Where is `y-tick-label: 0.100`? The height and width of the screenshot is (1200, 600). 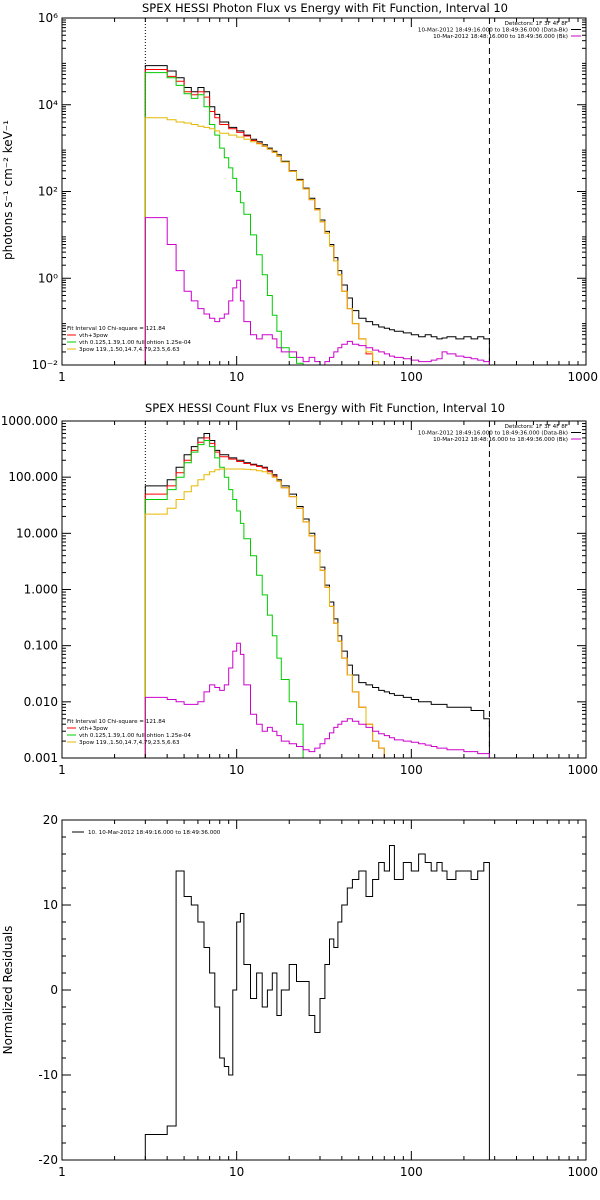 y-tick-label: 0.100 is located at coordinates (41, 646).